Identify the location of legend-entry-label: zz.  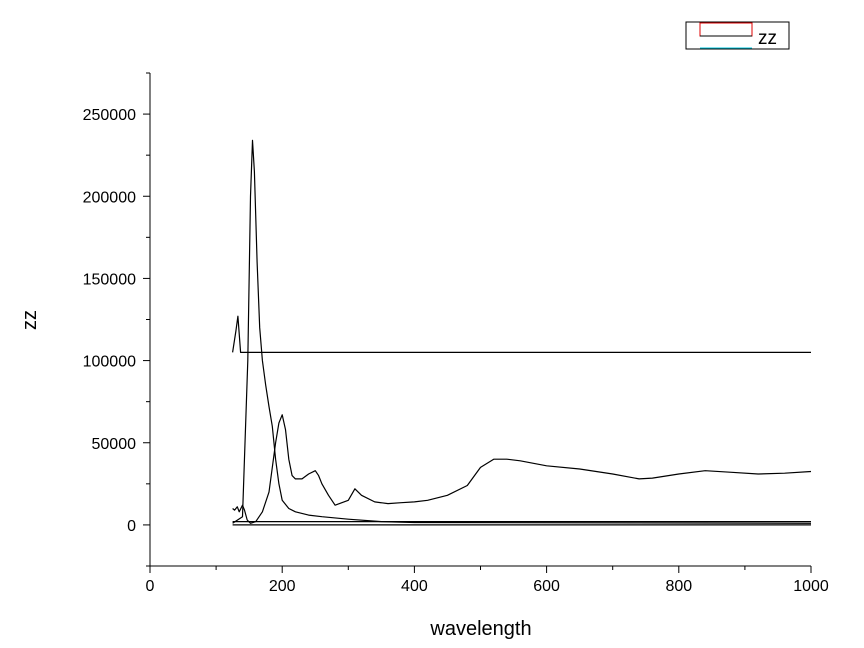
(767, 38).